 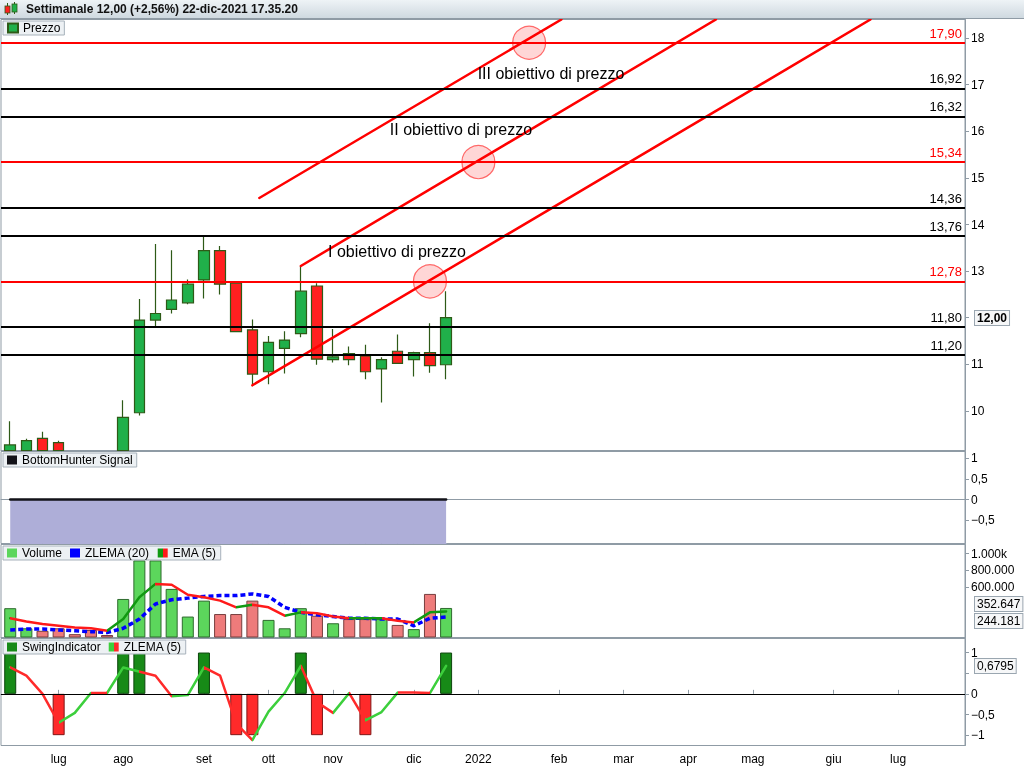 What do you see at coordinates (162, 9) in the screenshot?
I see `chart-title: Settimanale 12,00 (+2,56%) 22-dic-2021 17.35.20` at bounding box center [162, 9].